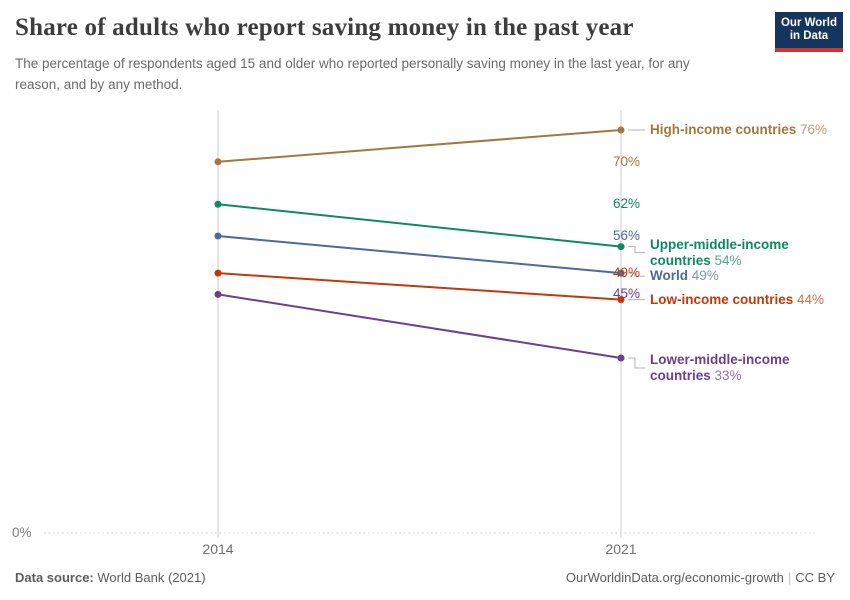 The image size is (850, 600). I want to click on start-dot-low-income-countries, so click(218, 273).